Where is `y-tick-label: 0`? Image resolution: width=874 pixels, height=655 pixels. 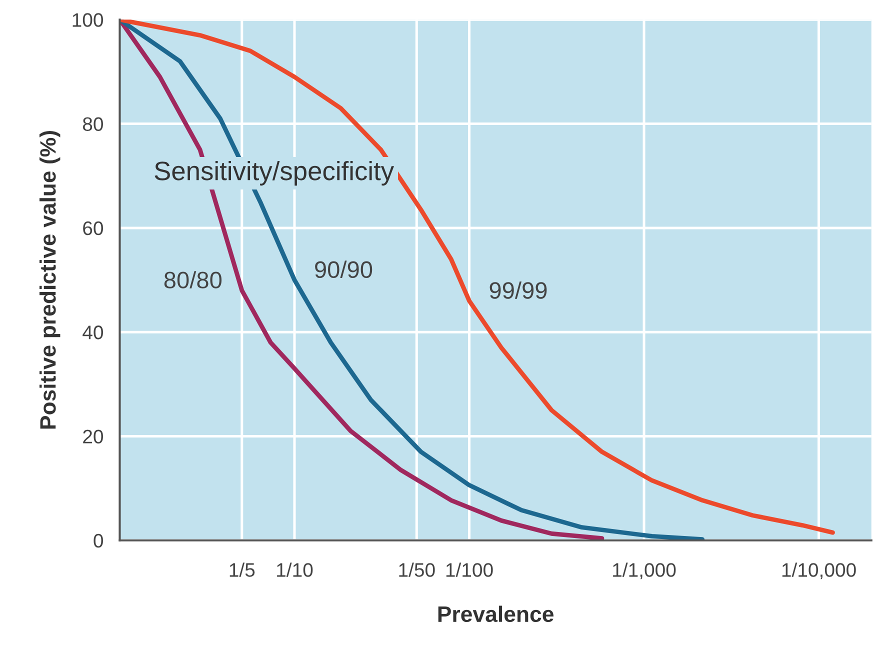
y-tick-label: 0 is located at coordinates (99, 541).